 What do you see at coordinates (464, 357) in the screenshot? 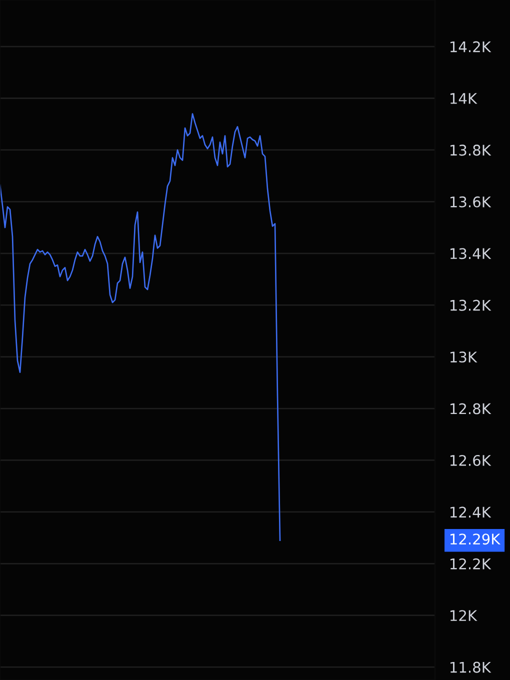
I see `y-tick-label: 13K` at bounding box center [464, 357].